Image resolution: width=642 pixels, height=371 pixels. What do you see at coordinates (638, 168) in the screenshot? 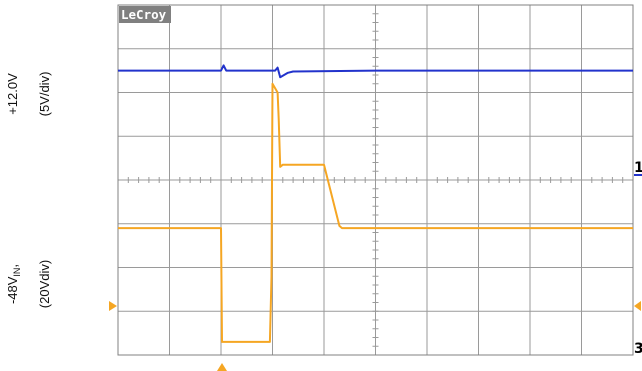
I see `channel-1-marker: 1` at bounding box center [638, 168].